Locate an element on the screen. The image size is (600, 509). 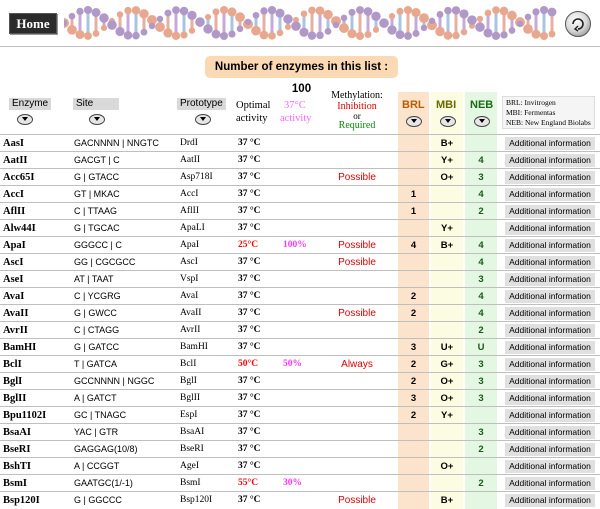
site-column-header: Site is located at coordinates (96, 104).